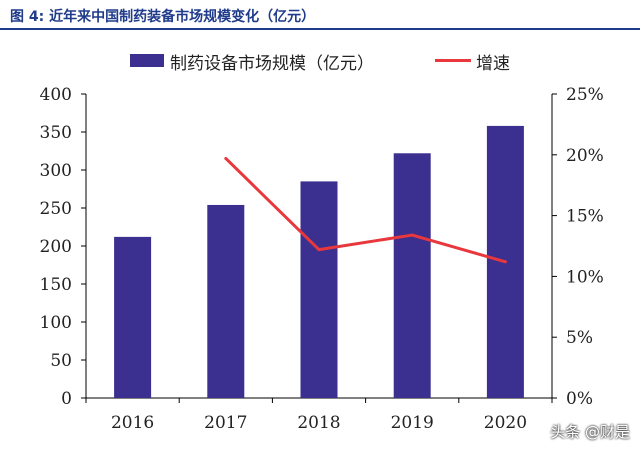 This screenshot has height=454, width=640. What do you see at coordinates (56, 285) in the screenshot?
I see `y-left-tick-label: 150` at bounding box center [56, 285].